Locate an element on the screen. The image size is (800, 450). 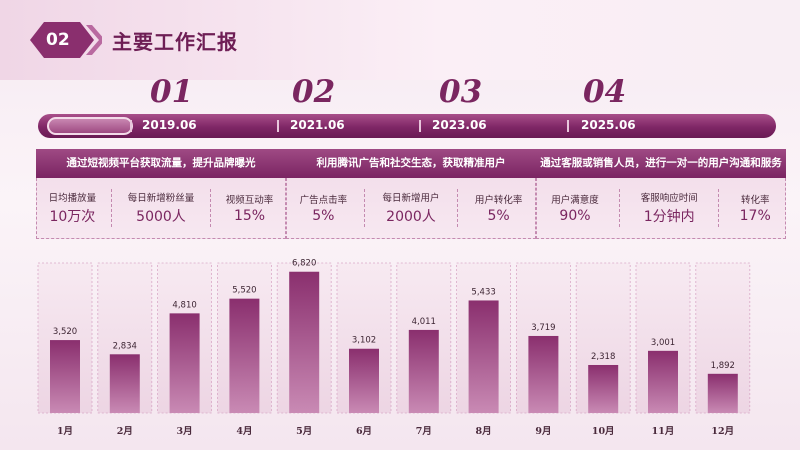
chart-category-label: 4月 is located at coordinates (244, 431).